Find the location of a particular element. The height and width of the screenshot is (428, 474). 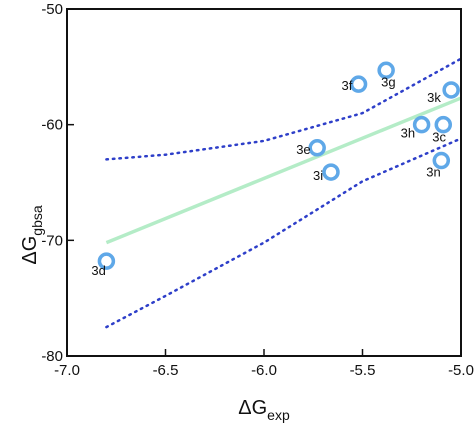

point-label-3f: 3f is located at coordinates (347, 85).